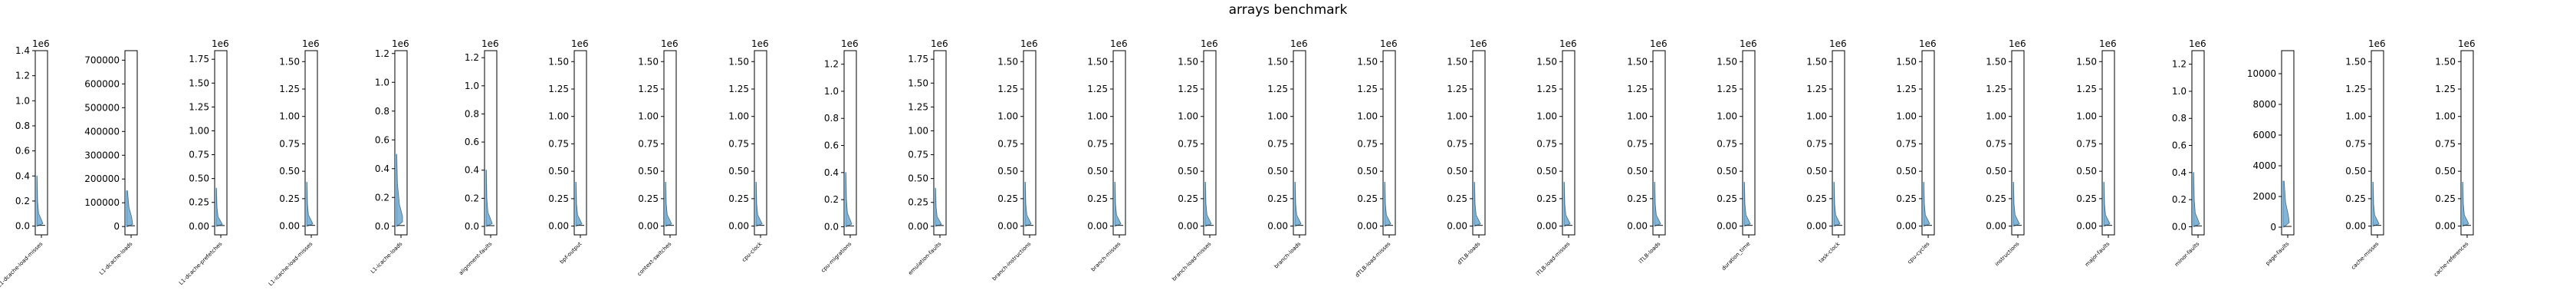 This screenshot has height=307, width=2576. I want to click on y-tick-label: 0.2, so click(472, 198).